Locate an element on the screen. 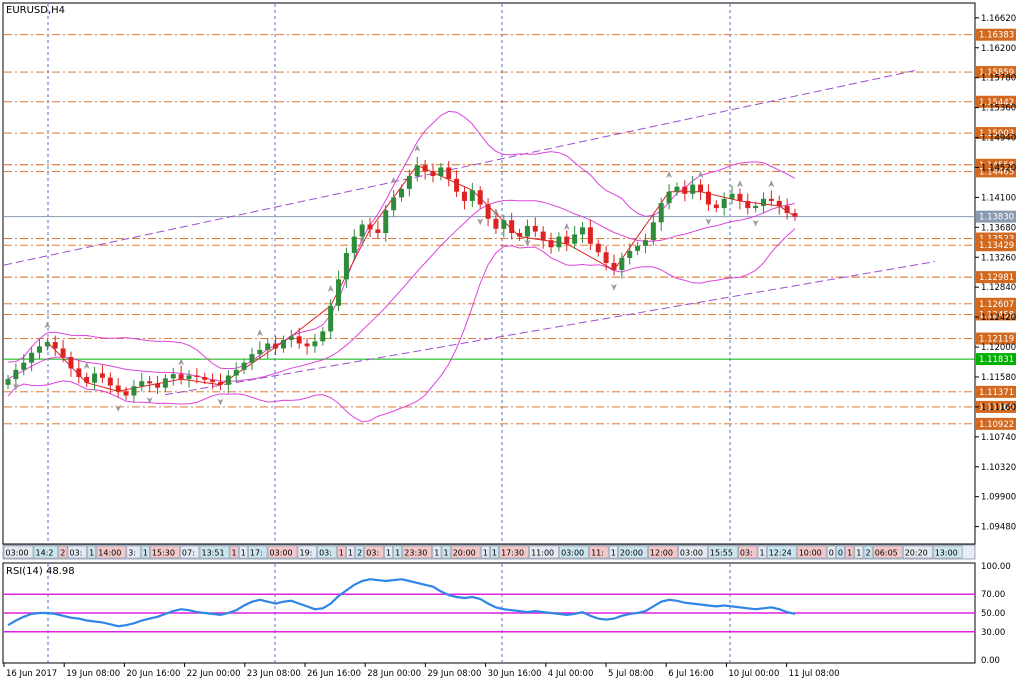 The width and height of the screenshot is (1024, 687). price-tick-label: 1.14940 is located at coordinates (998, 139).